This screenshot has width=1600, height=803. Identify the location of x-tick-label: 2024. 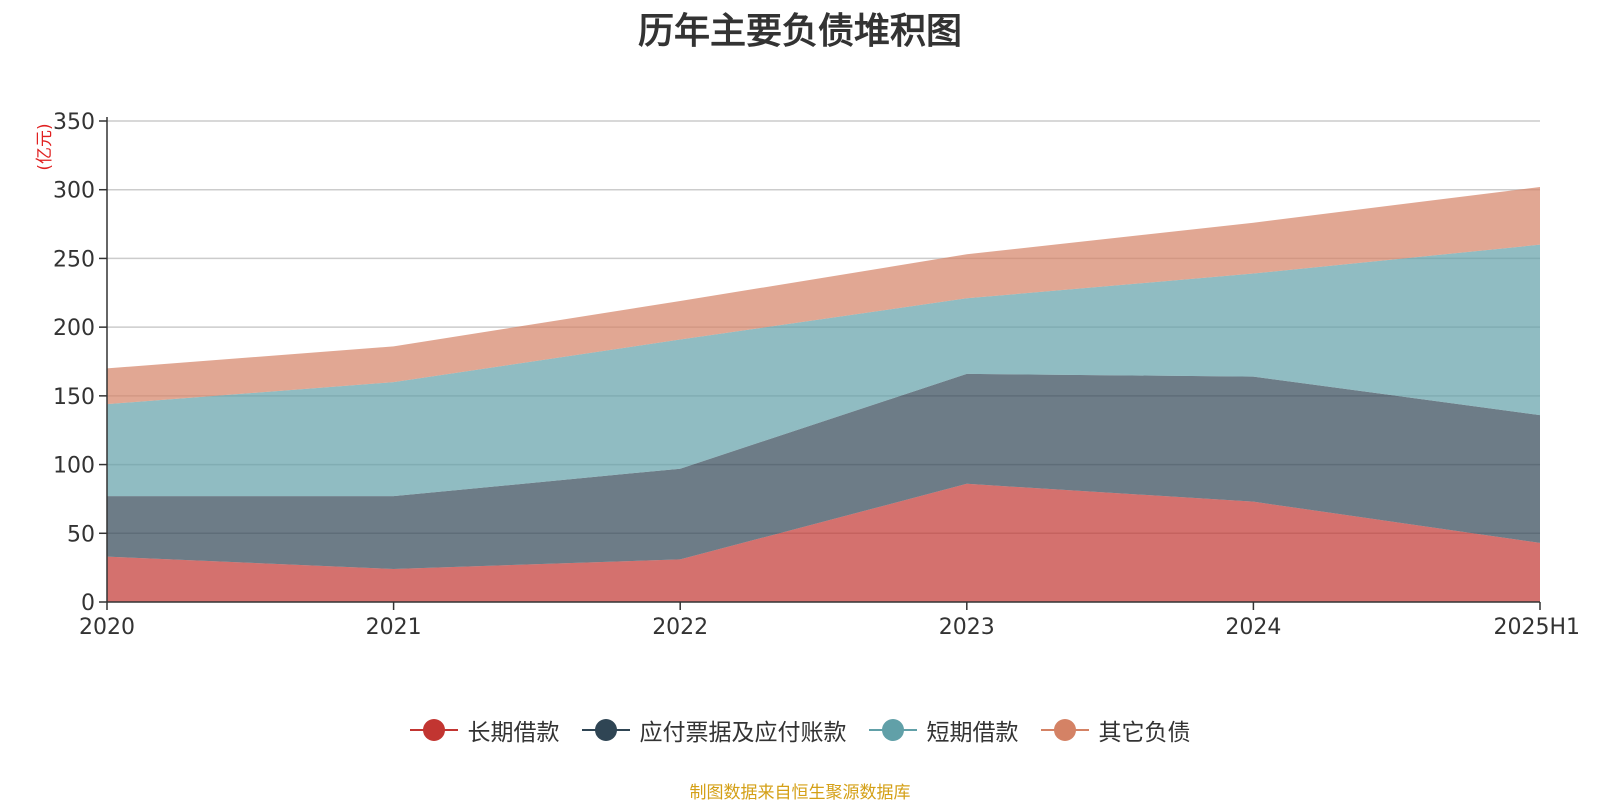
(1253, 627).